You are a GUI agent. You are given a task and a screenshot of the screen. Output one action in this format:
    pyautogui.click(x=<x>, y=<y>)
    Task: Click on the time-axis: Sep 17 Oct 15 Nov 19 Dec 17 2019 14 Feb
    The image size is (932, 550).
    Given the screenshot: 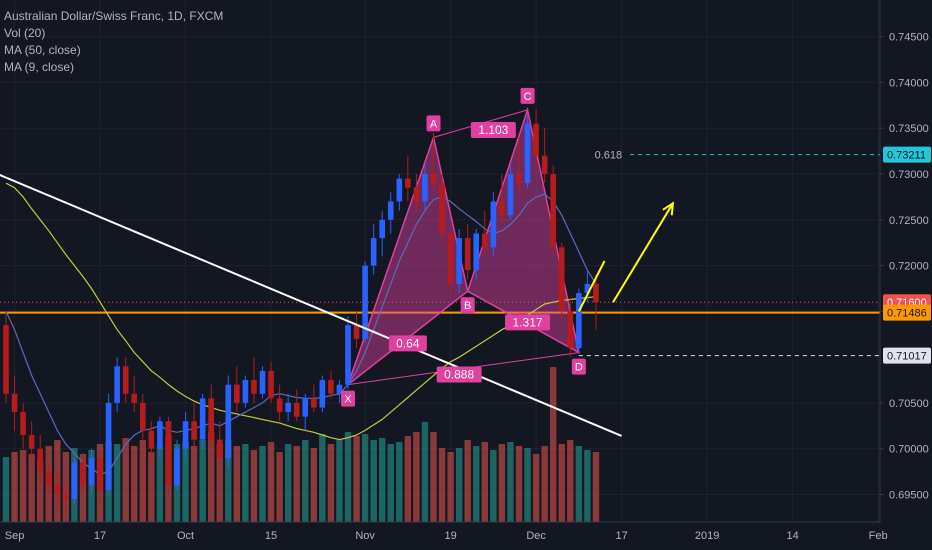 What is the action you would take?
    pyautogui.click(x=466, y=535)
    